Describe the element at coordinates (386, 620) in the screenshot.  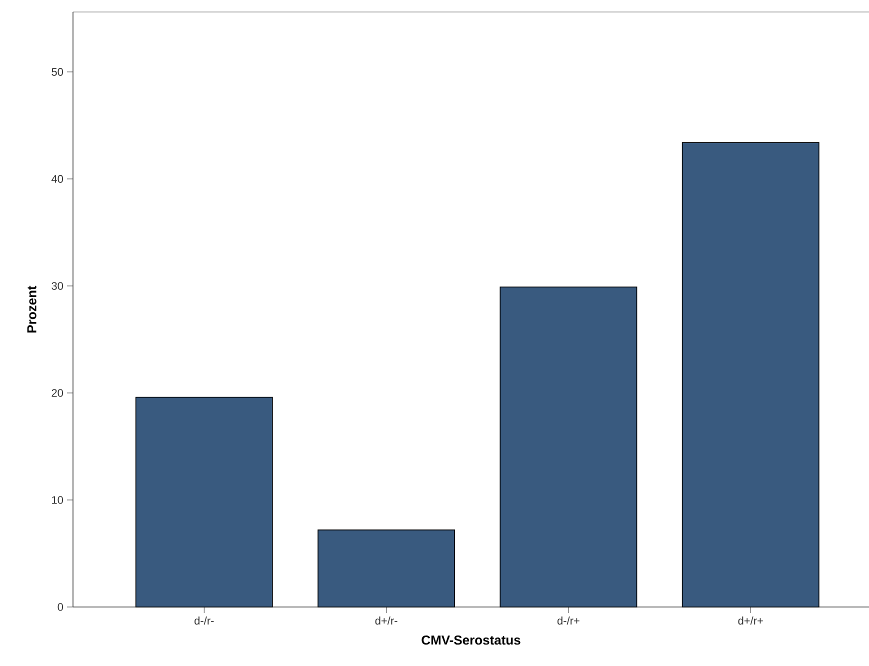
I see `x-tick-label: d+/r-` at that location.